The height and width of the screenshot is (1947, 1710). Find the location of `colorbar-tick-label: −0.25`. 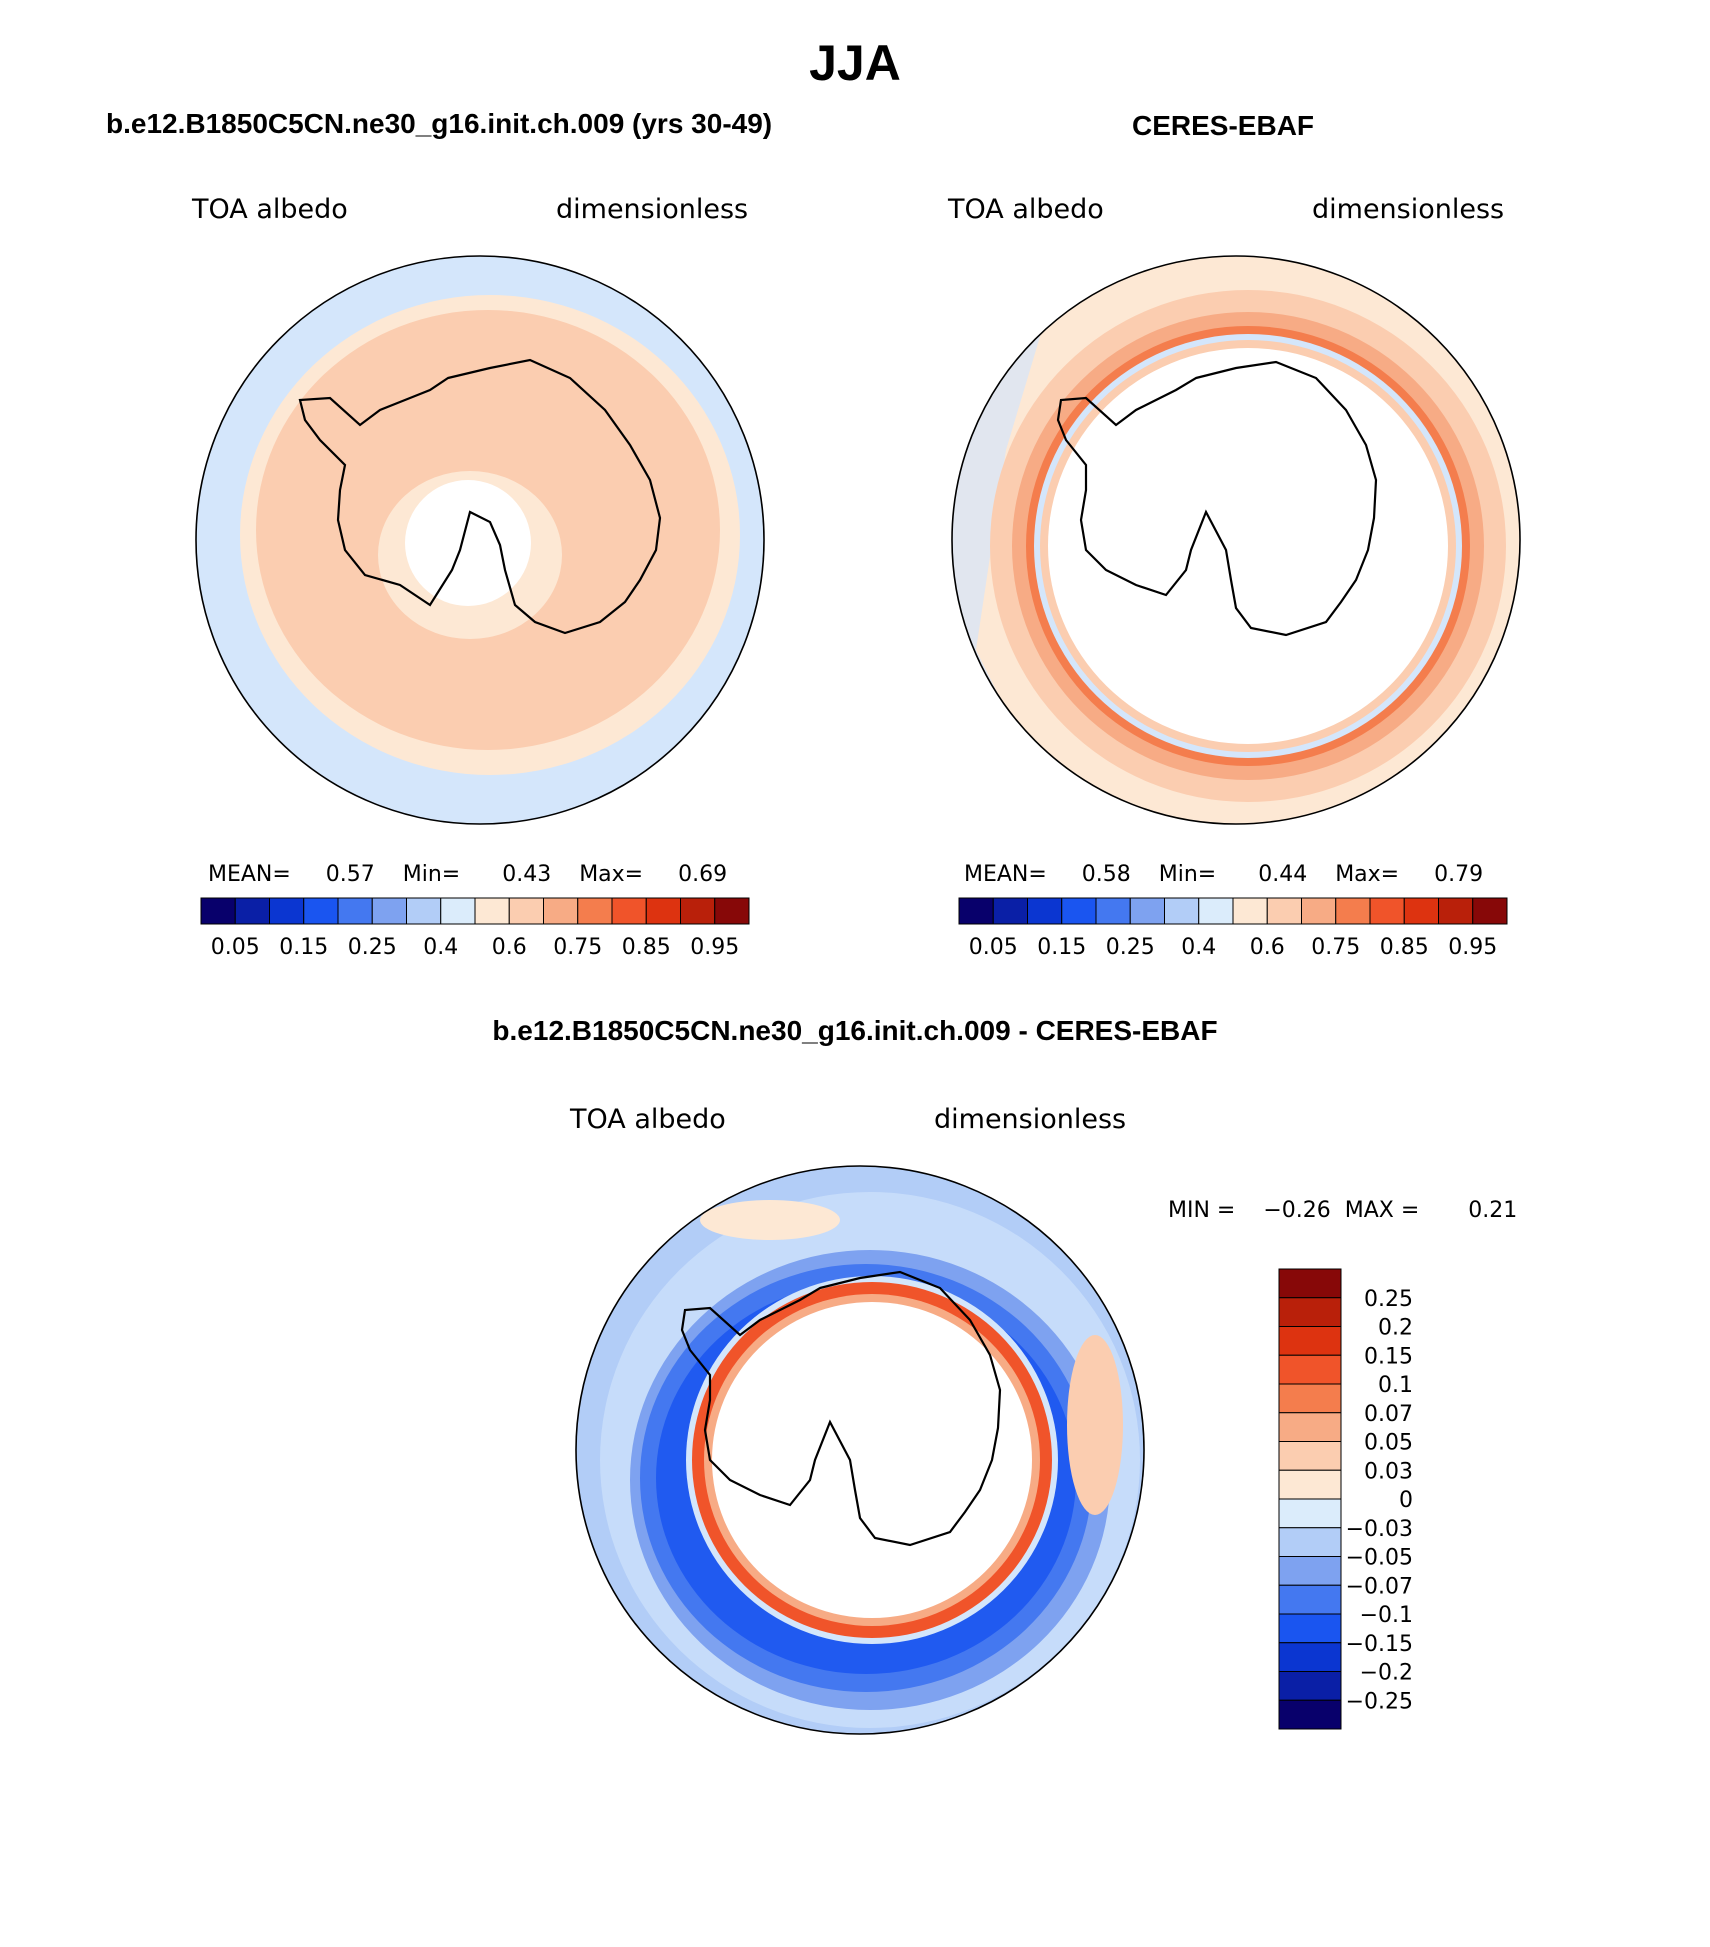

colorbar-tick-label: −0.25 is located at coordinates (1379, 1701).